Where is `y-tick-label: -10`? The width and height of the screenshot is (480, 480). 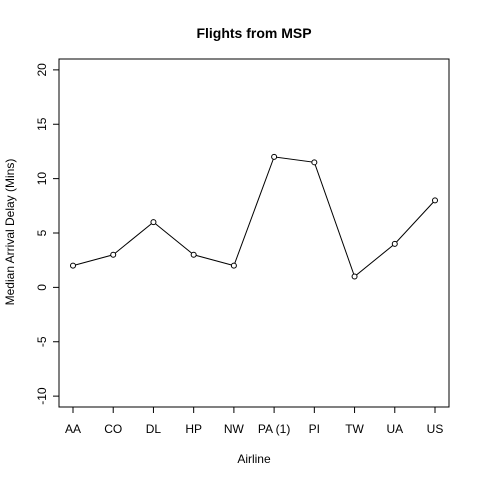 y-tick-label: -10 is located at coordinates (42, 396).